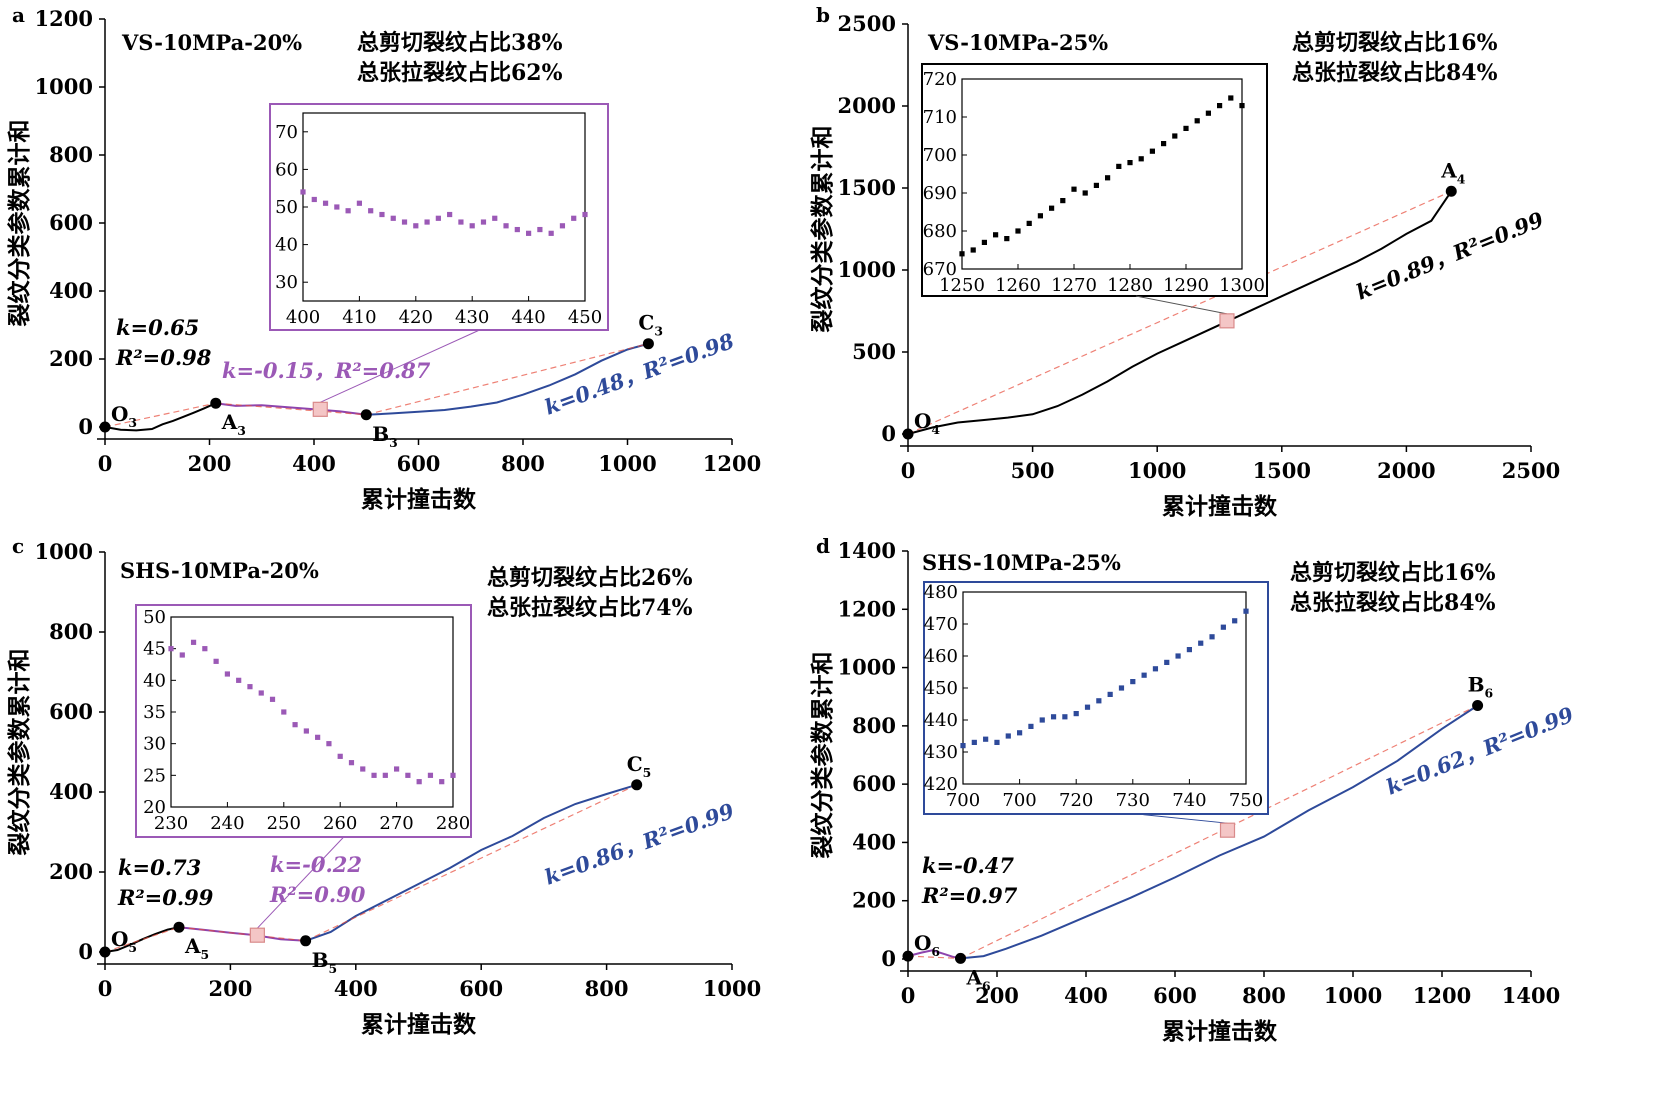  I want to click on inset-y-tick-label: 50, so click(286, 207).